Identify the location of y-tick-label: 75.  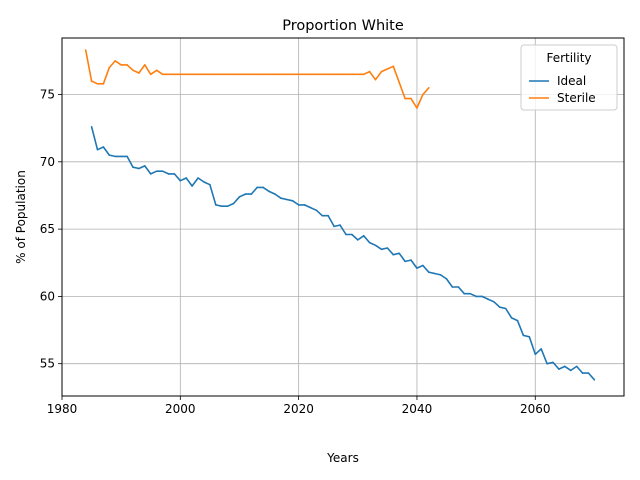
(47, 95).